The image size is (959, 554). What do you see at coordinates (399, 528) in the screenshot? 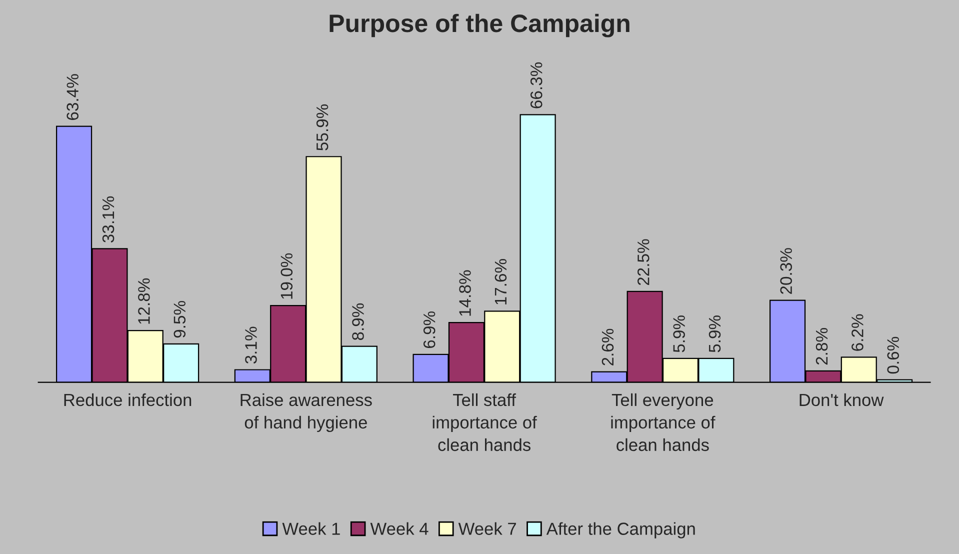
I see `legend-label: Week 4` at bounding box center [399, 528].